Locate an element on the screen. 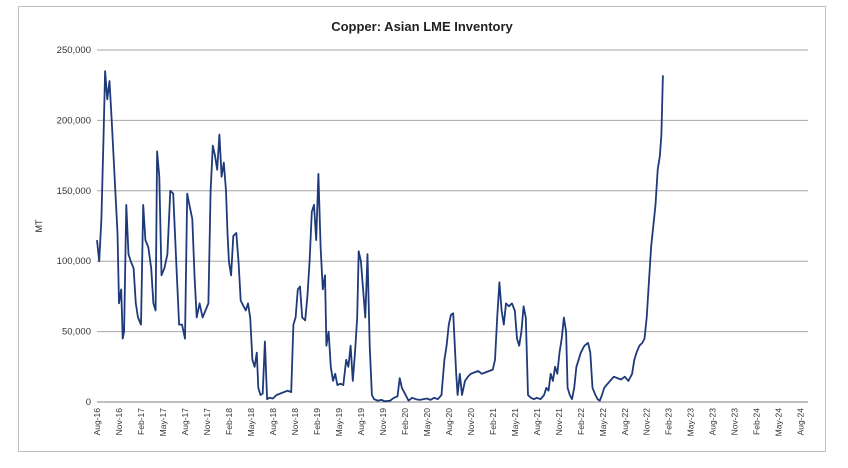 The height and width of the screenshot is (468, 848). x-tick-label: Feb-20 is located at coordinates (405, 421).